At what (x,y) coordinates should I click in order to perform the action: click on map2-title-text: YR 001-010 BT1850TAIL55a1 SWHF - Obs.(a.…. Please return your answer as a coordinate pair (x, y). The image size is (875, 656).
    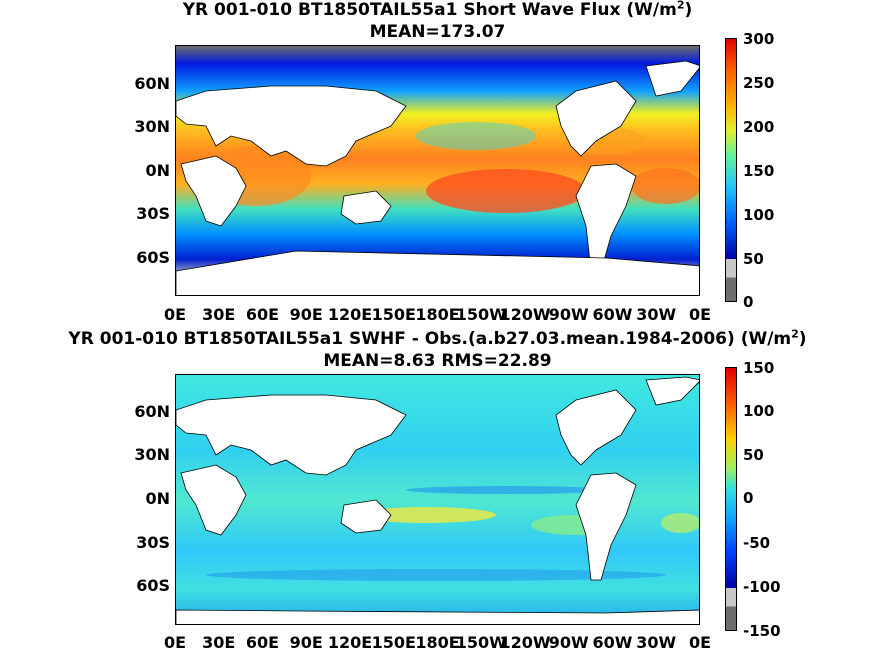
    Looking at the image, I should click on (430, 339).